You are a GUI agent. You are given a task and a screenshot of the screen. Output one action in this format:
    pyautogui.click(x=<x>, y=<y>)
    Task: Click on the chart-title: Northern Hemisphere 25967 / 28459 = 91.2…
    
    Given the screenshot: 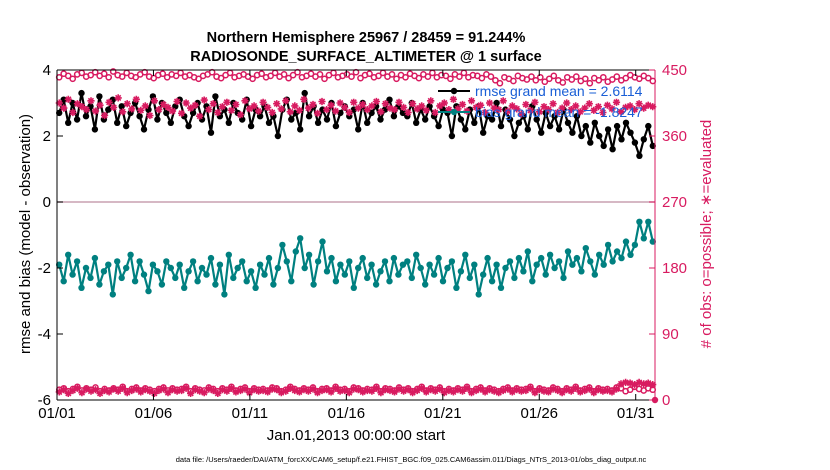 What is the action you would take?
    pyautogui.click(x=366, y=38)
    